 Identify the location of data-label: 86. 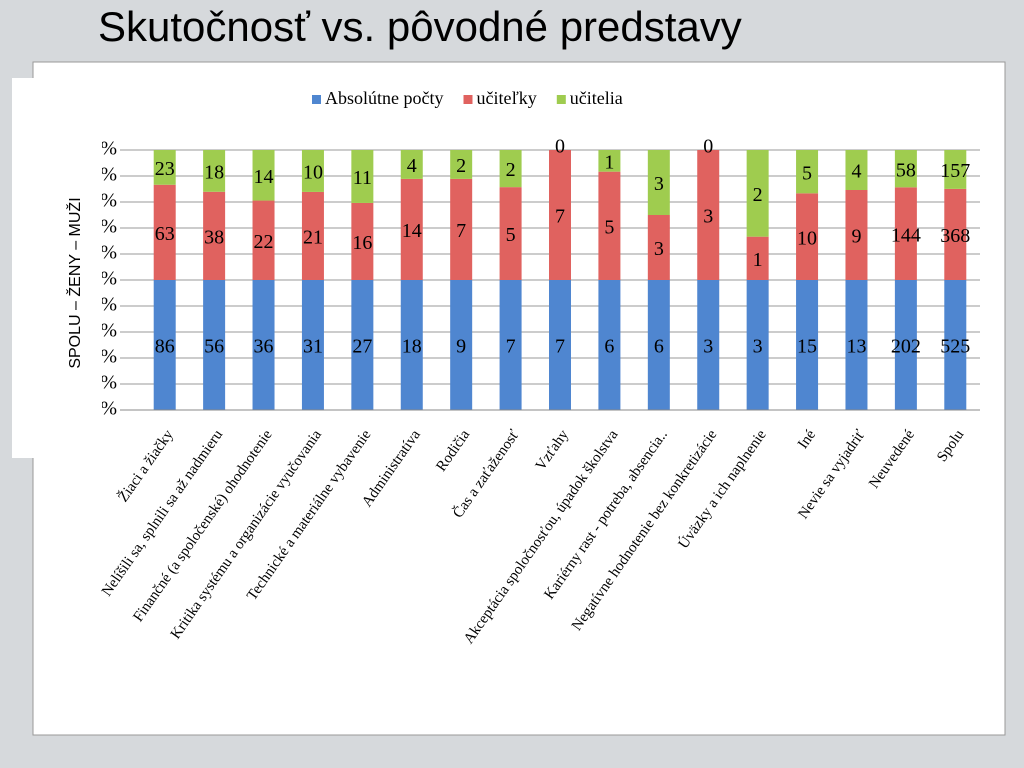
(165, 347).